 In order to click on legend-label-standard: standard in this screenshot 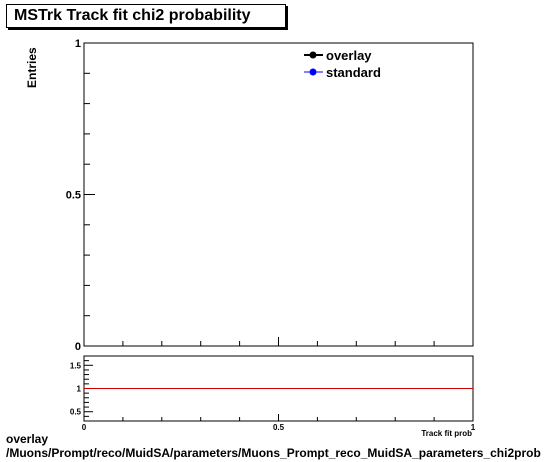, I will do `click(353, 72)`.